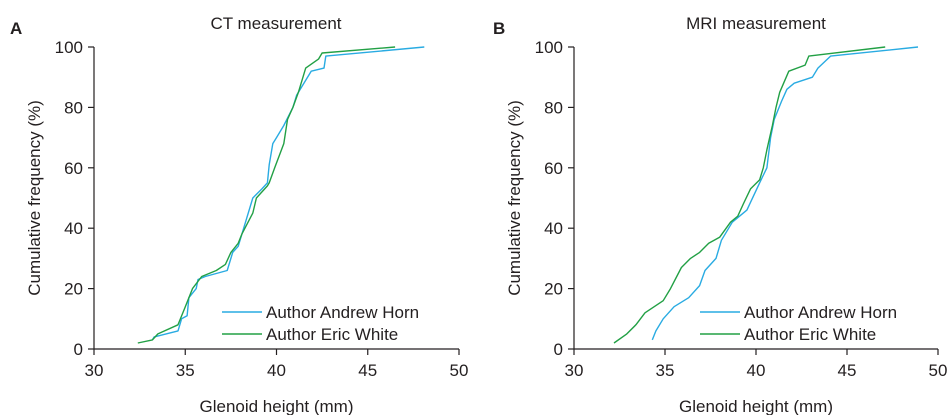 The width and height of the screenshot is (951, 415). Describe the element at coordinates (499, 28) in the screenshot. I see `panel-label: B` at that location.